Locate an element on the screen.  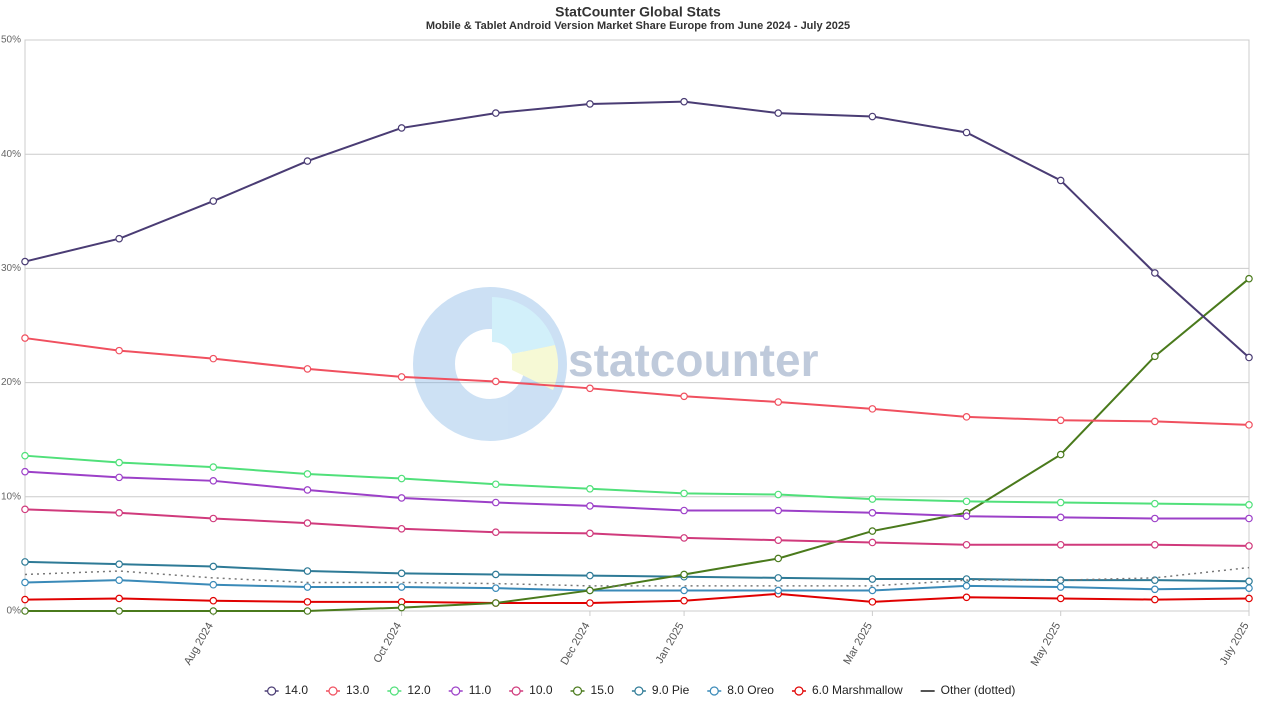
y-tick-label: 30% is located at coordinates (11, 268).